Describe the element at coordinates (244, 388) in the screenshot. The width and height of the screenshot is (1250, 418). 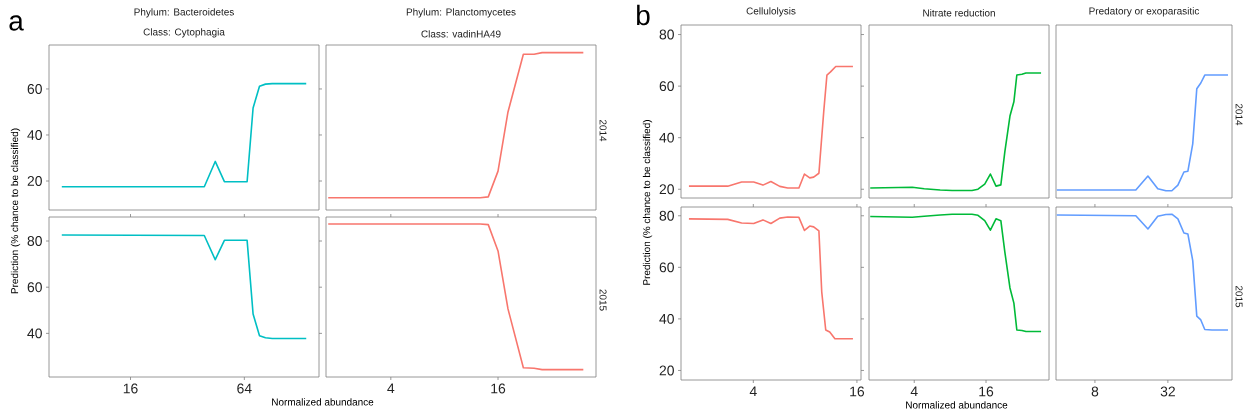
I see `x-tick-label: 64` at that location.